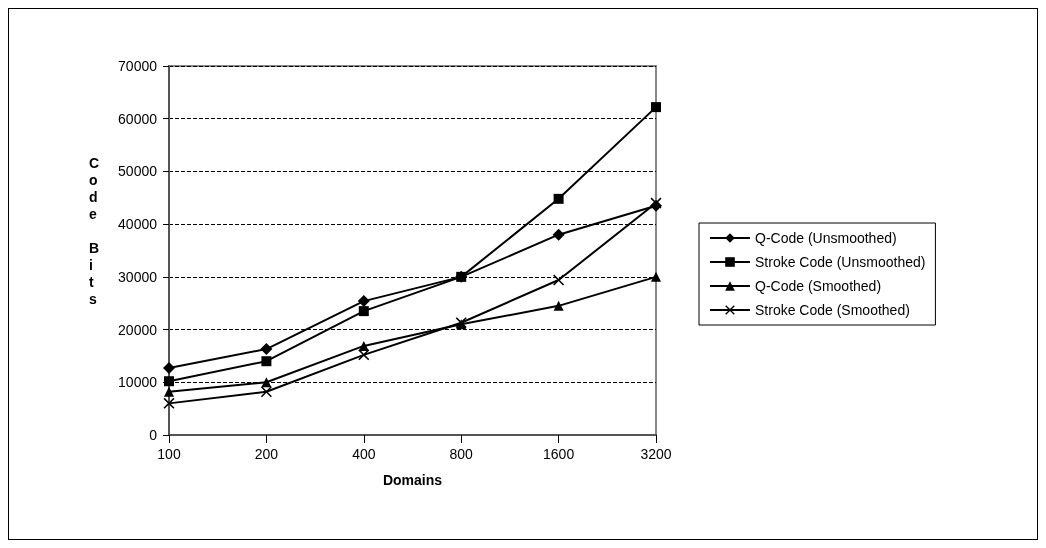  Describe the element at coordinates (138, 66) in the screenshot. I see `y-tick-label: 70000` at that location.